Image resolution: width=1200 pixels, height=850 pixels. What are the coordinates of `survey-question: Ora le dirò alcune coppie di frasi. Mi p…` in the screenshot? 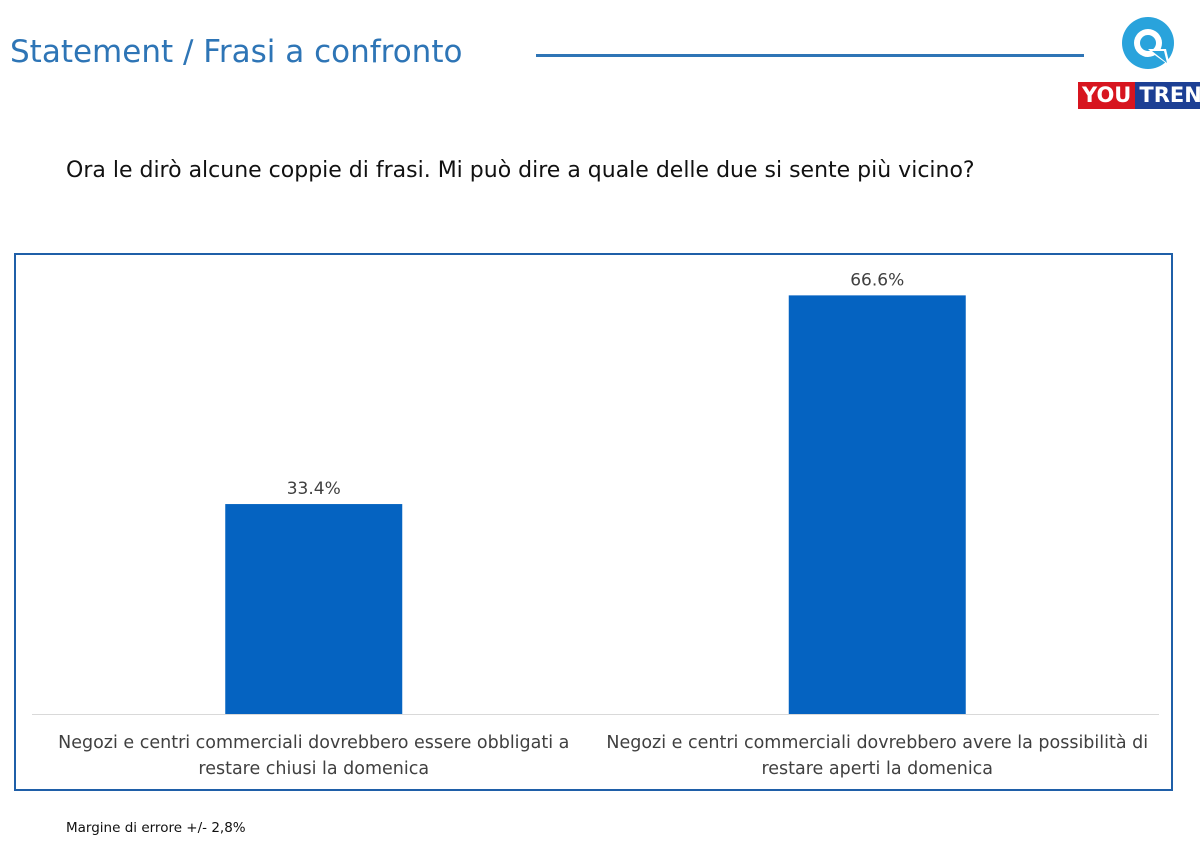 It's located at (520, 170).